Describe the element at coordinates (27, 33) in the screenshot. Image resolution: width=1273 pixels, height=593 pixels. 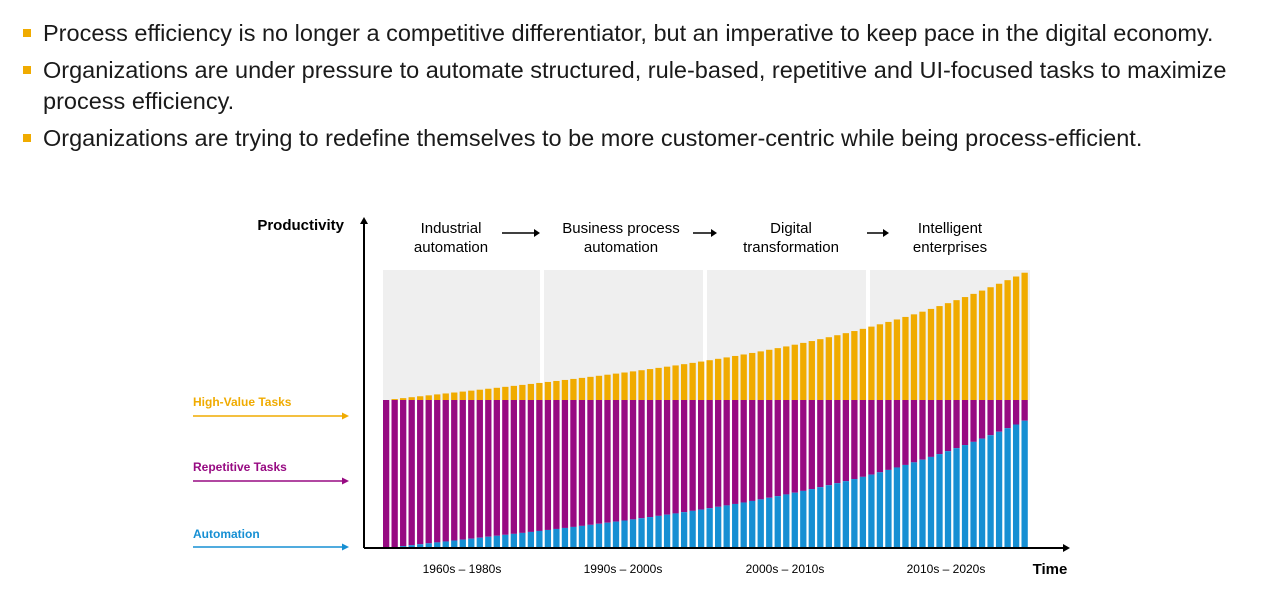
I see `bullet-marker` at that location.